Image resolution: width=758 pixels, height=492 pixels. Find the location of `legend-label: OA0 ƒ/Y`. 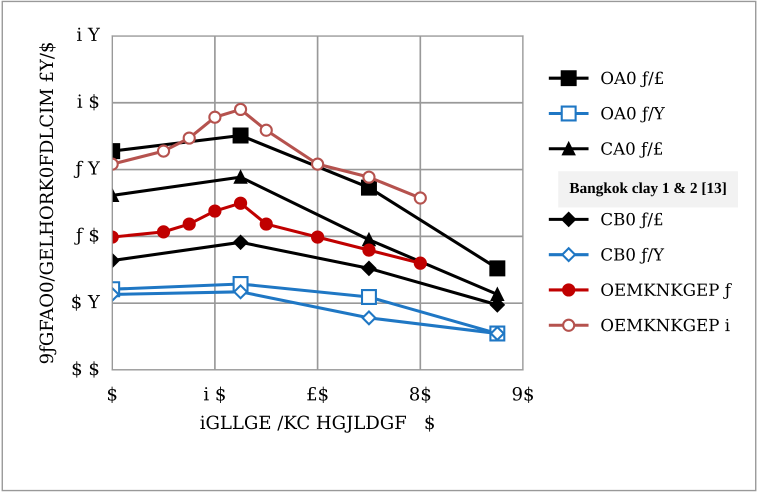

legend-label: OA0 ƒ/Y is located at coordinates (633, 114).